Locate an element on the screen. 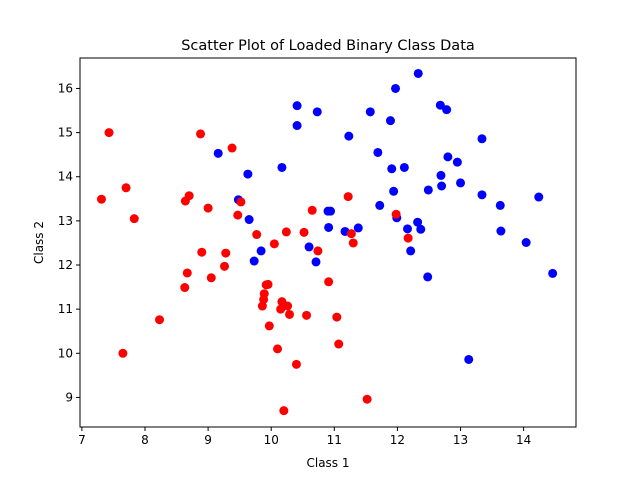 Image resolution: width=640 pixels, height=484 pixels. y-tick-label: 16 is located at coordinates (65, 88).